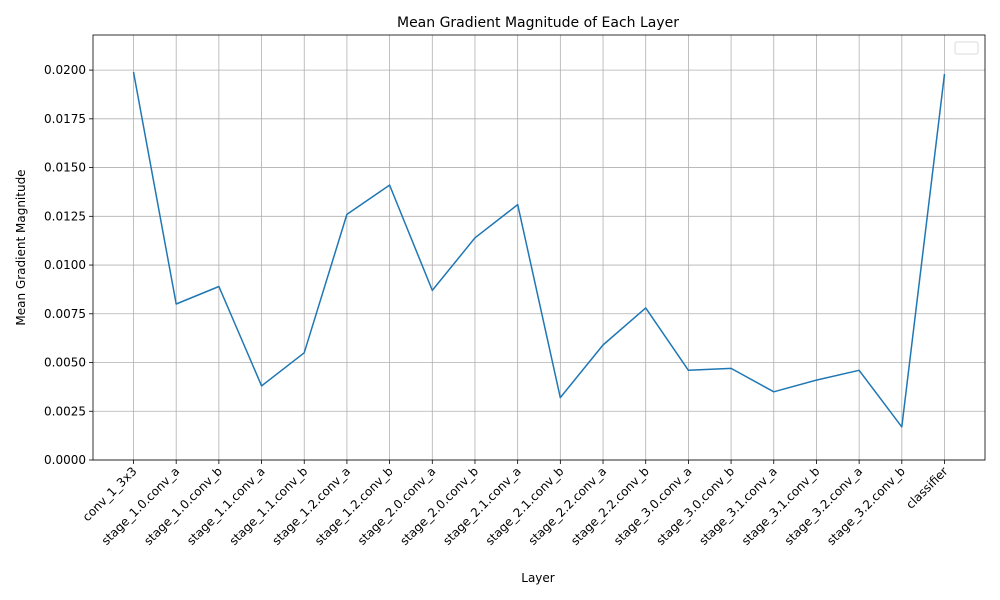 The height and width of the screenshot is (600, 1000). What do you see at coordinates (824, 506) in the screenshot?
I see `x-tick-label: stage_3.2.conv_a` at bounding box center [824, 506].